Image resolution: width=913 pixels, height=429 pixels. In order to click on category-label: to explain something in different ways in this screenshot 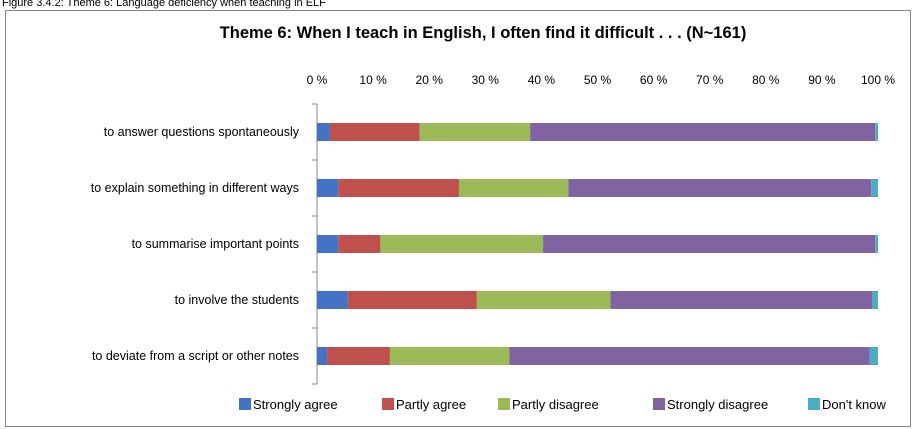, I will do `click(195, 188)`.